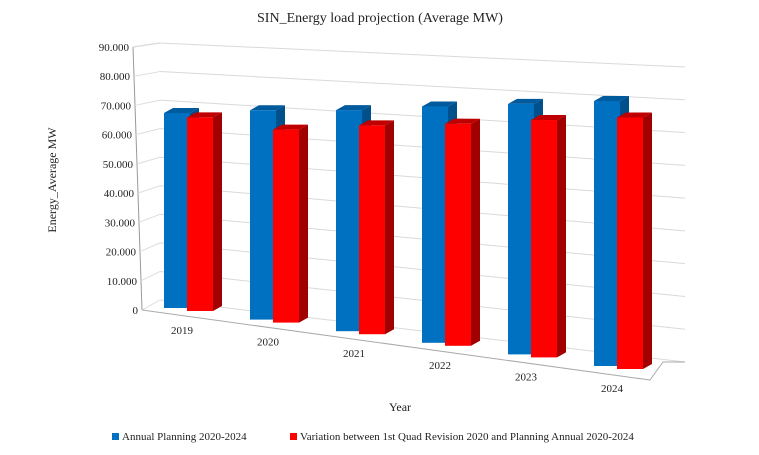 The height and width of the screenshot is (455, 759). I want to click on y-axis-line, so click(137, 178).